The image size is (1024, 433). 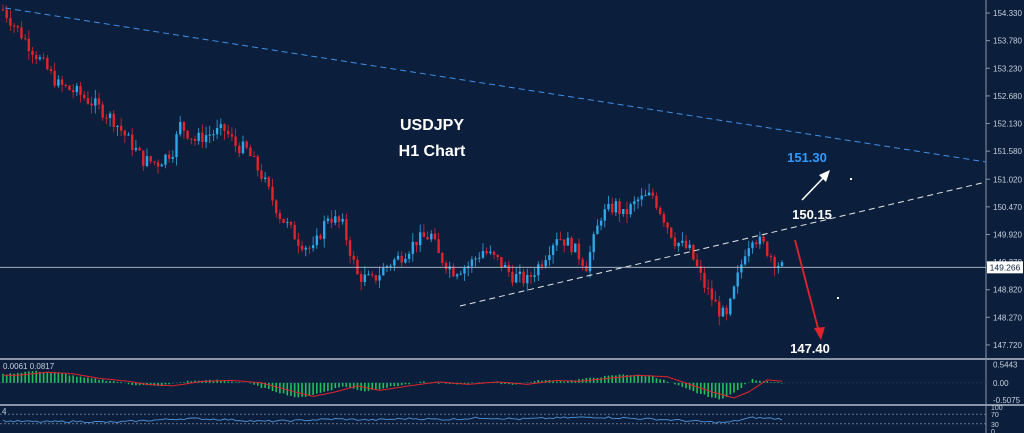 I want to click on price-tick-label: 151.580, so click(x=1007, y=151).